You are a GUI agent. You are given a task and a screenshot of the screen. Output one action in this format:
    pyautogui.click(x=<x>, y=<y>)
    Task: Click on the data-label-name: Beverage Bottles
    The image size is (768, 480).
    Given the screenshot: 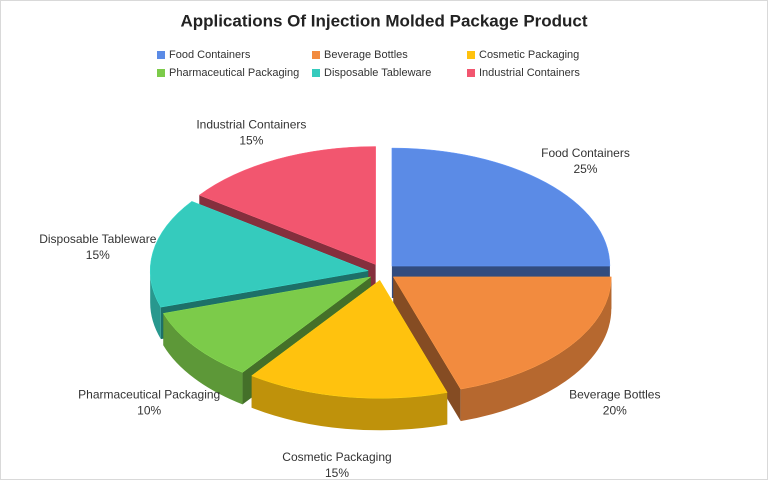 What is the action you would take?
    pyautogui.click(x=614, y=395)
    